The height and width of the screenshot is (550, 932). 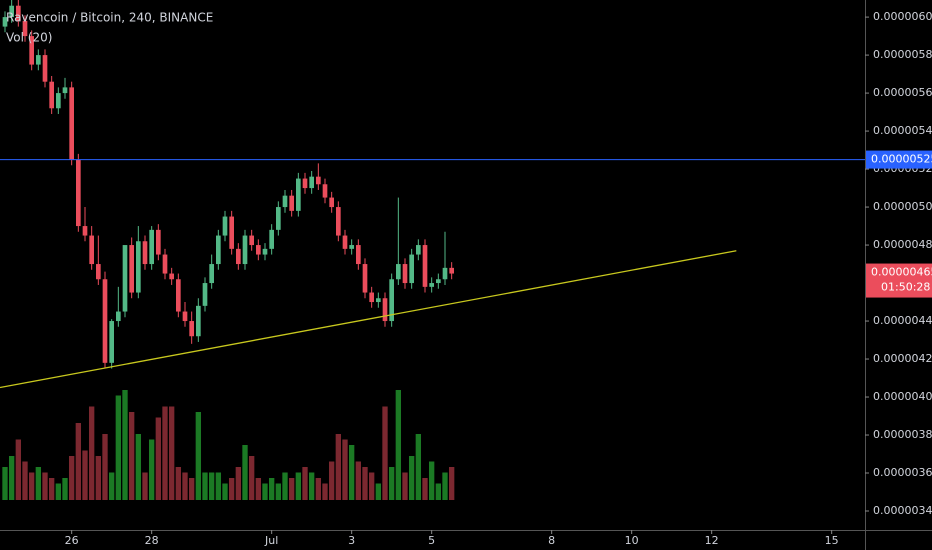 What do you see at coordinates (551, 540) in the screenshot?
I see `x-tick-label: 8` at bounding box center [551, 540].